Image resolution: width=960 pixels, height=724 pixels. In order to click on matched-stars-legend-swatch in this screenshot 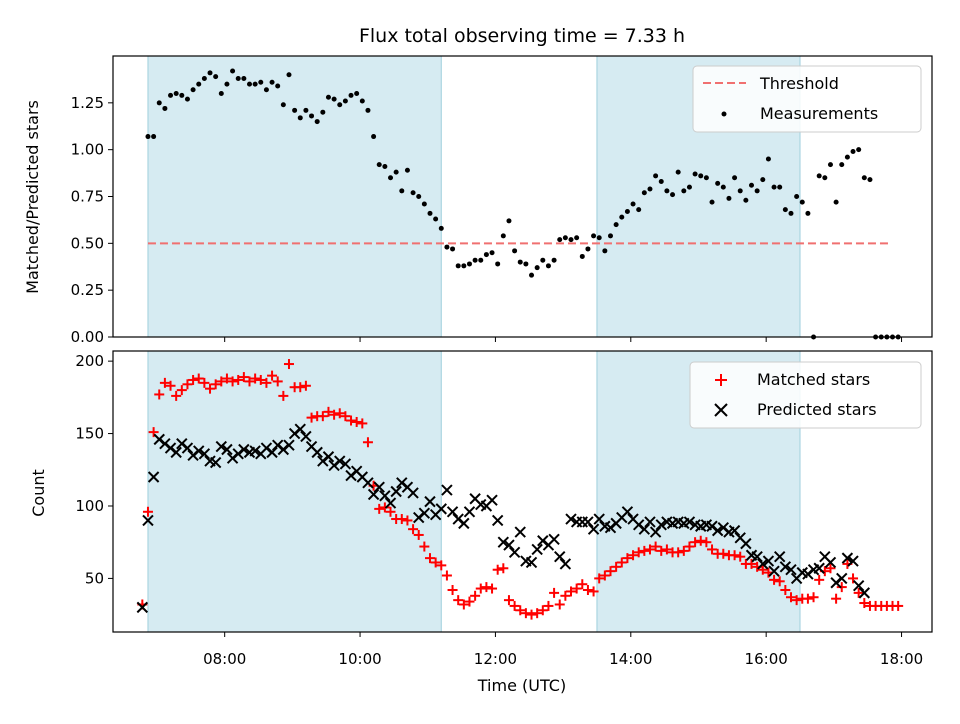, I will do `click(721, 380)`.